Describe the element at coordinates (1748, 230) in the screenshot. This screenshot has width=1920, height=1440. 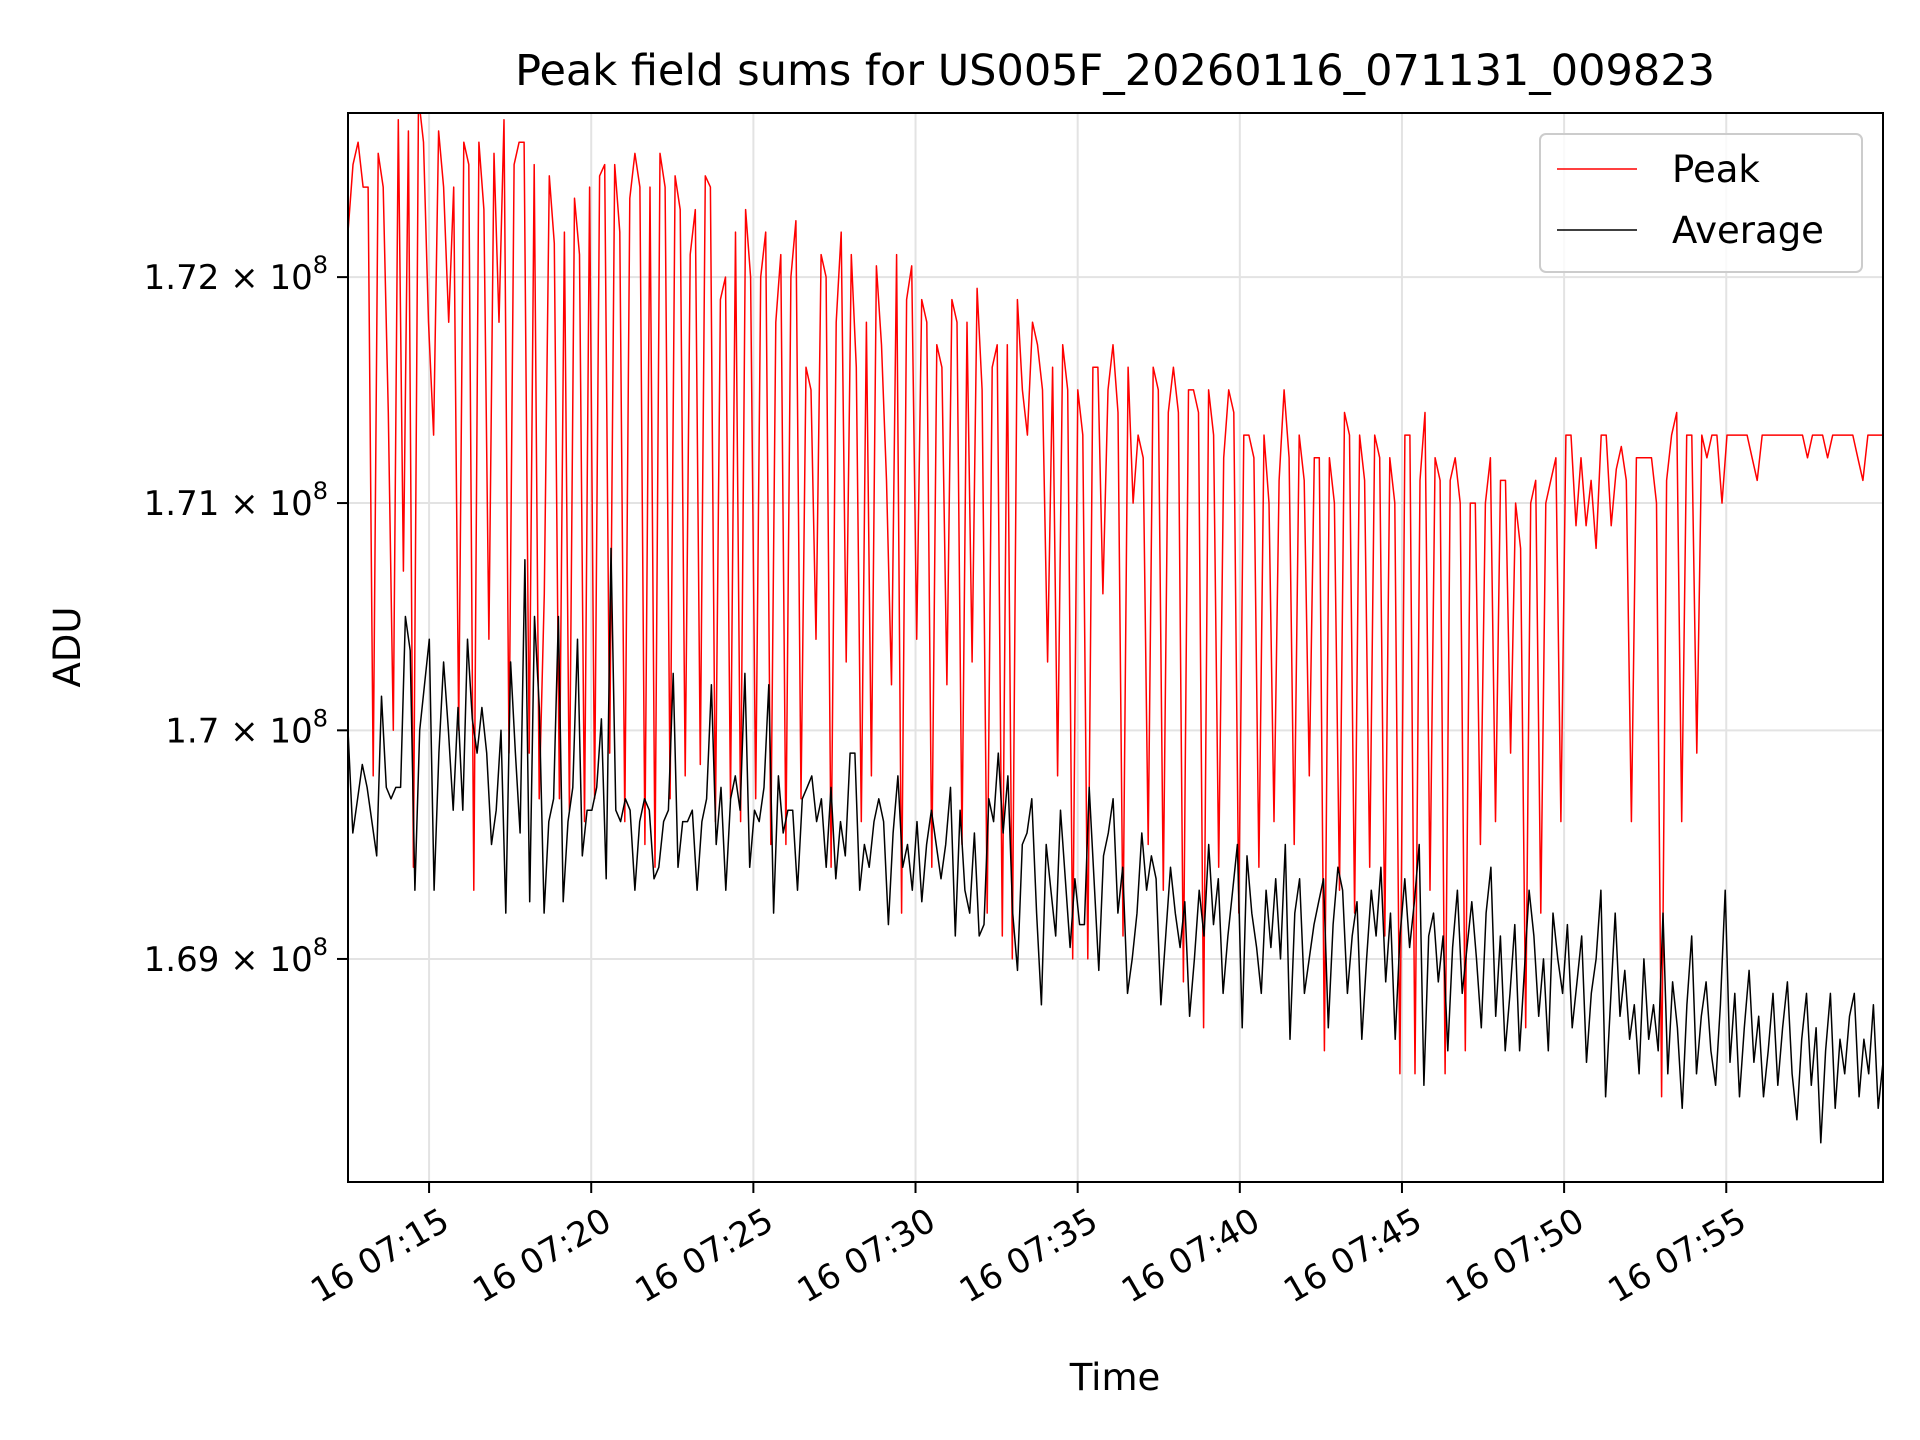
I see `legend-label-average: Average` at that location.